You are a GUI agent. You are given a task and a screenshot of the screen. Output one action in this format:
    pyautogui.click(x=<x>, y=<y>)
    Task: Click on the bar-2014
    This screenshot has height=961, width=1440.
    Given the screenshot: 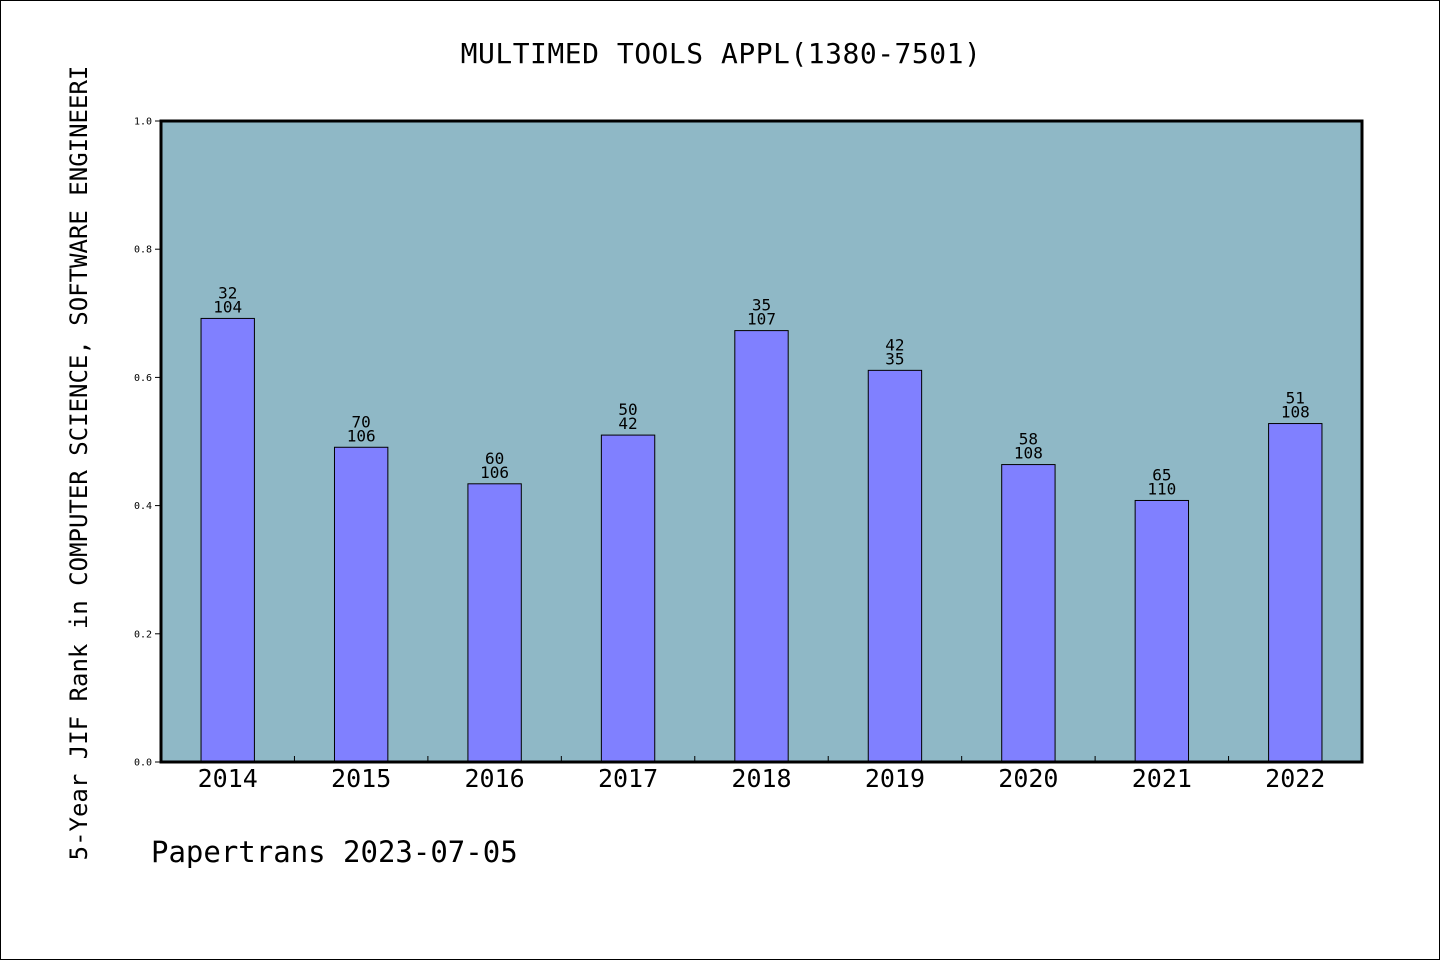 What is the action you would take?
    pyautogui.click(x=227, y=540)
    